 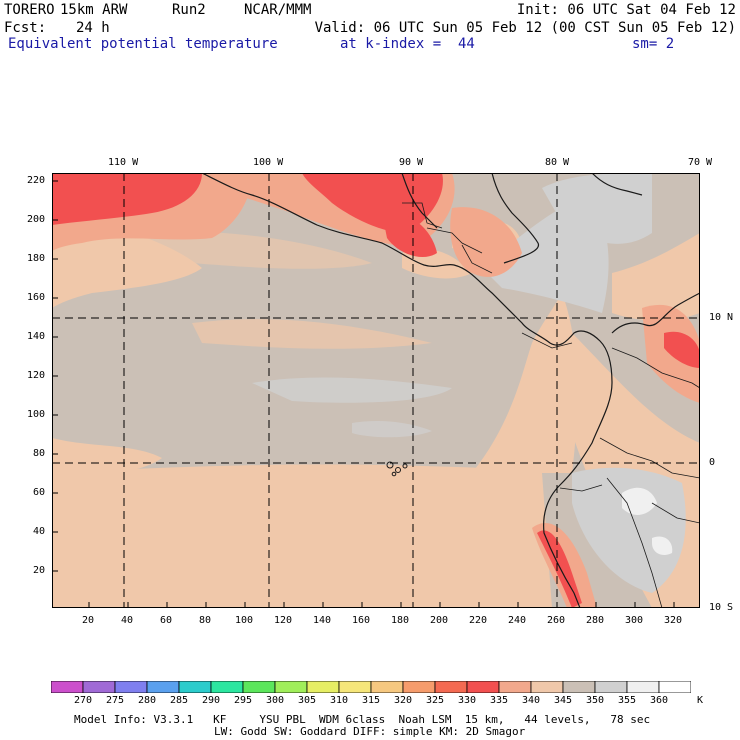 What do you see at coordinates (700, 162) in the screenshot?
I see `lon-label: 70 W` at bounding box center [700, 162].